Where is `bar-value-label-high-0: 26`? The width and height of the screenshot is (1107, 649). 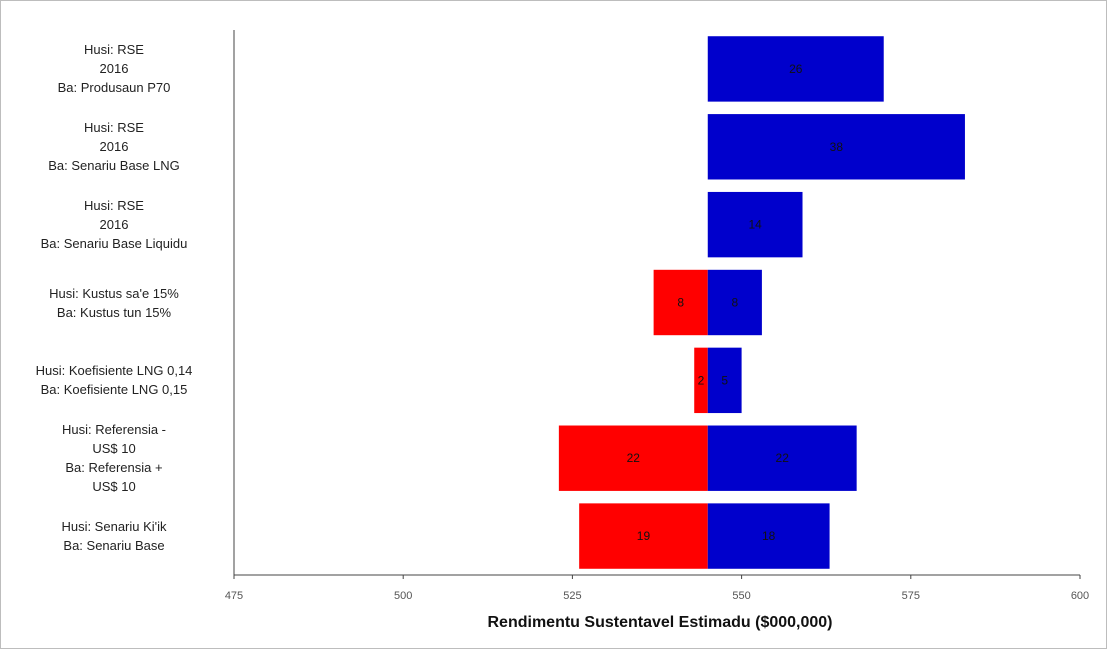 bar-value-label-high-0: 26 is located at coordinates (796, 69).